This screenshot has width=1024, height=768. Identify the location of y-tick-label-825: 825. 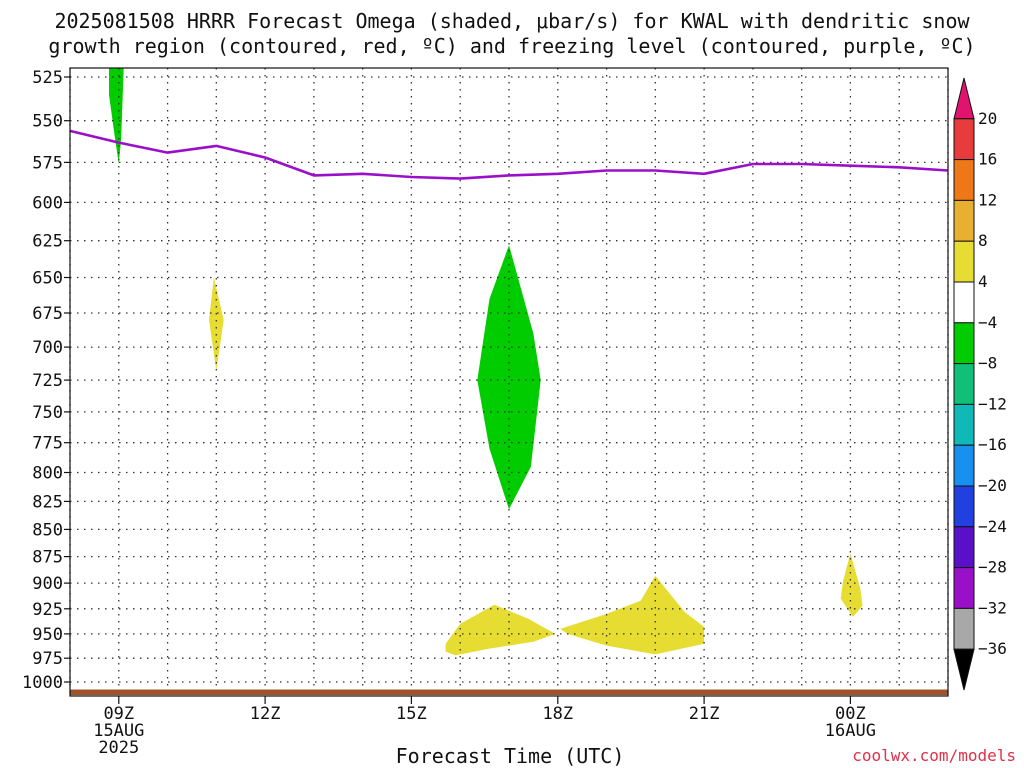
(47, 502).